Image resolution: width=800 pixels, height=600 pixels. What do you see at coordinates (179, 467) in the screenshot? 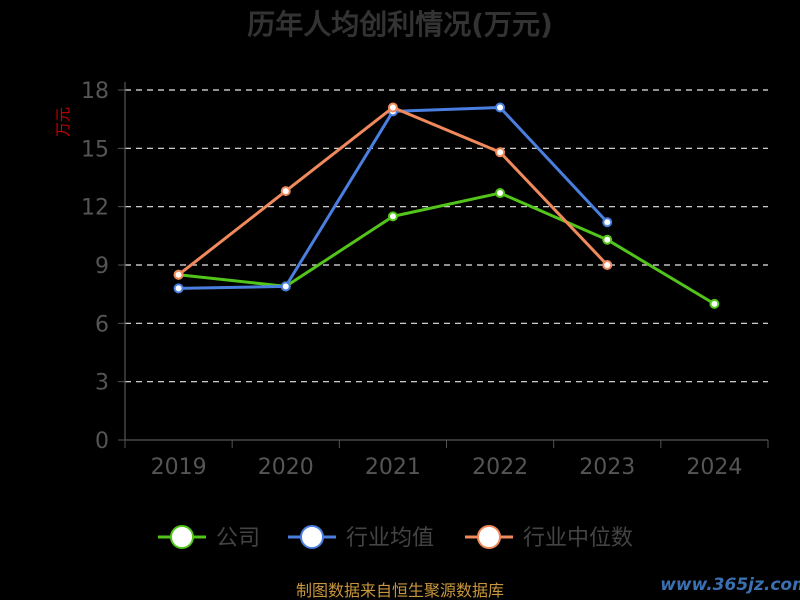
I see `x-tick-label: 2019` at bounding box center [179, 467].